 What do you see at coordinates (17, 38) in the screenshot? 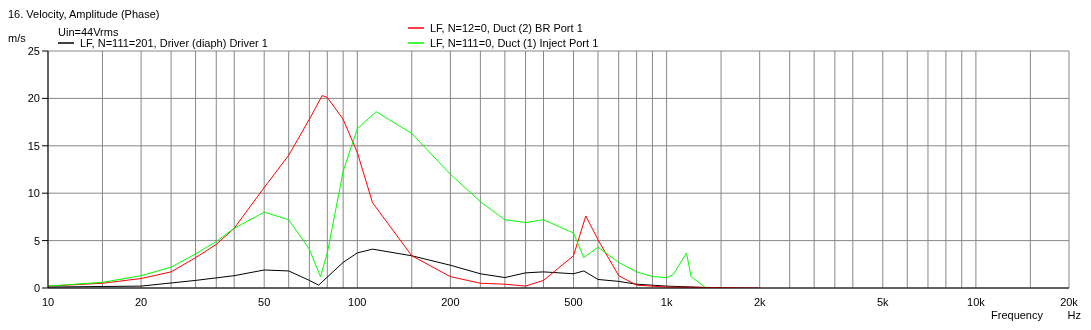
I see `y-axis-title: m/s` at bounding box center [17, 38].